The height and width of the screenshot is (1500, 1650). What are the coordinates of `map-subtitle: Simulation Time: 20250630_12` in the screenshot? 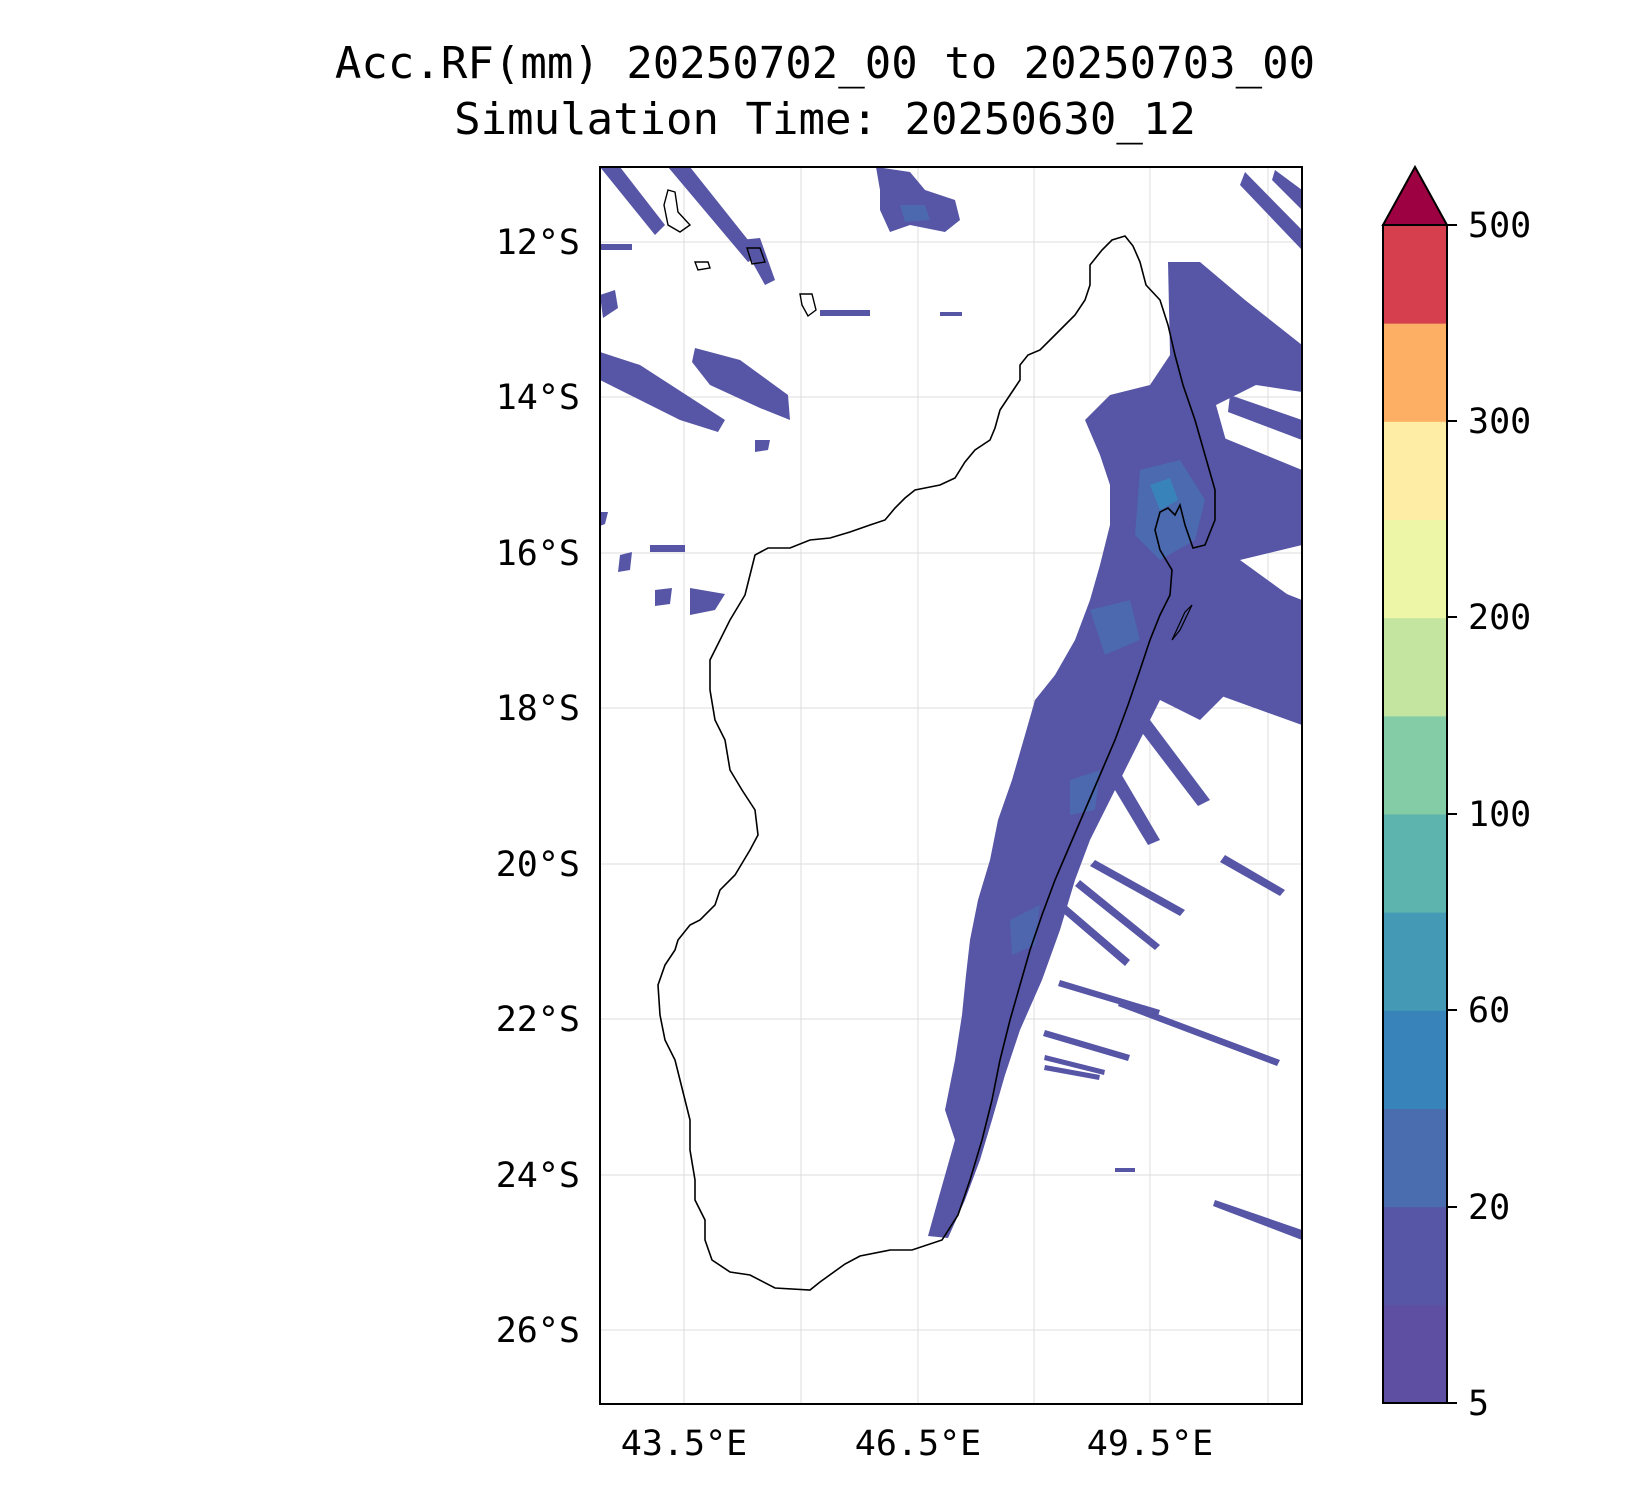 It's located at (825, 119).